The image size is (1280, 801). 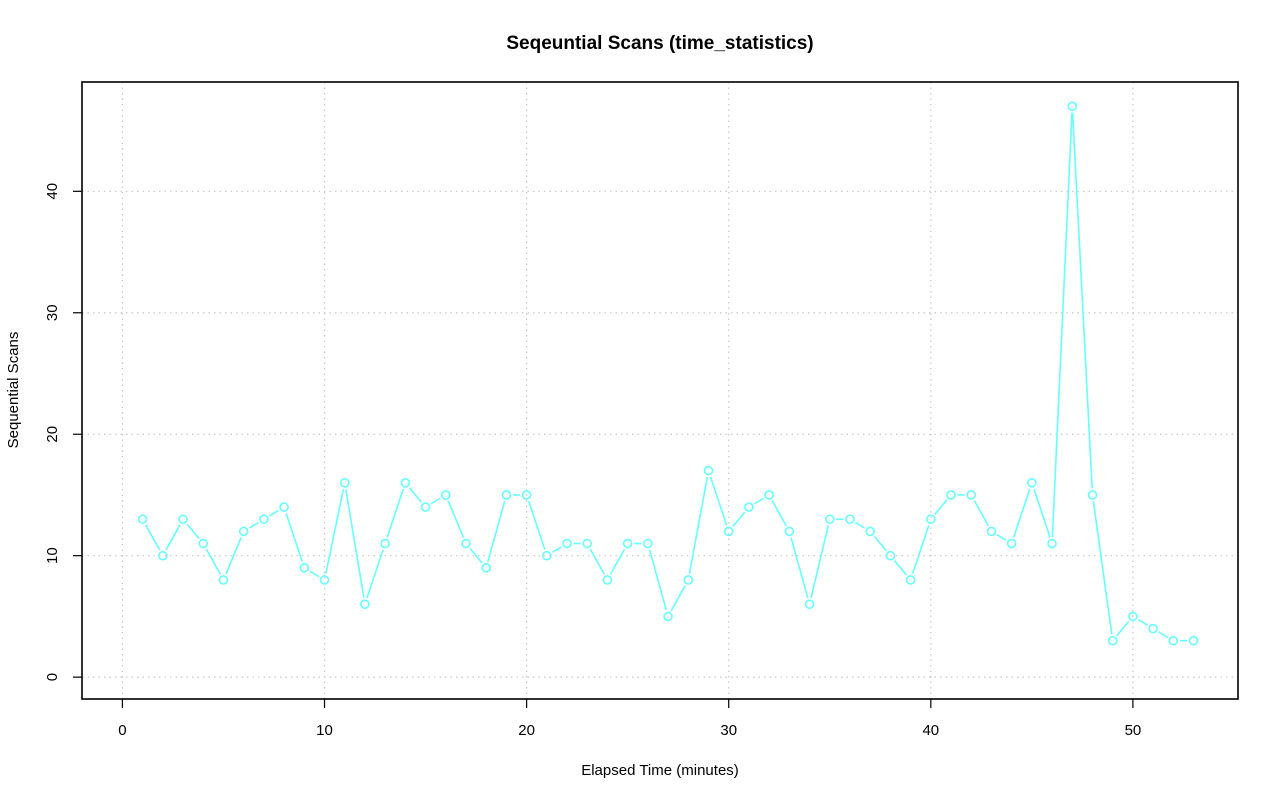 I want to click on x-axis-label: Elapsed Time (minutes), so click(x=660, y=770).